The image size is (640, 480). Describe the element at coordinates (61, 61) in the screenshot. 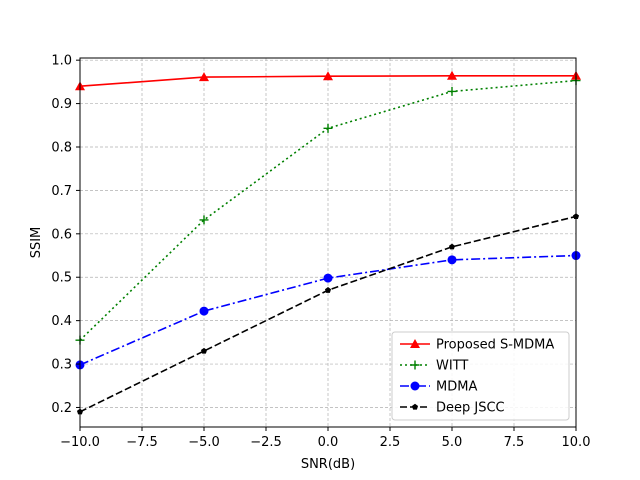

I see `y-tick-label: 1.0` at that location.